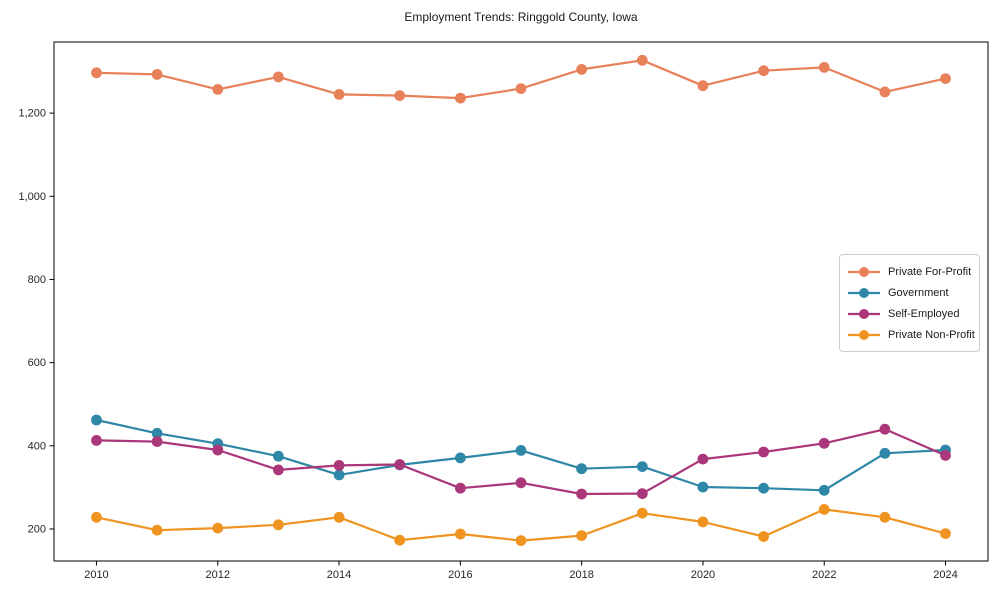 Image resolution: width=1000 pixels, height=600 pixels. What do you see at coordinates (278, 456) in the screenshot?
I see `data-point-government-2013` at bounding box center [278, 456].